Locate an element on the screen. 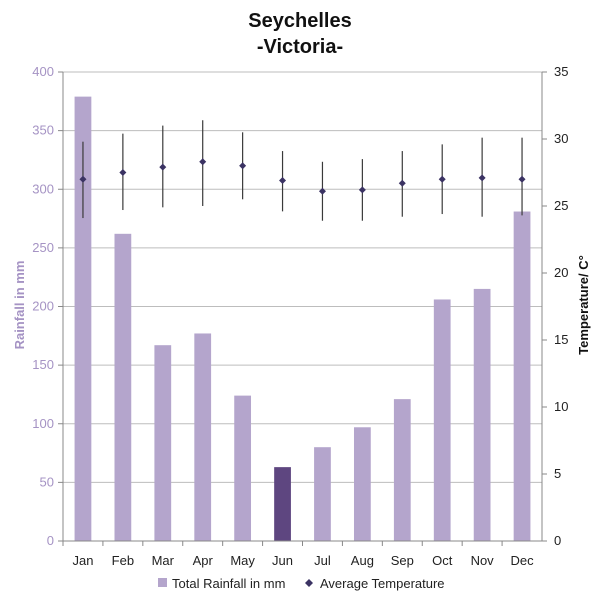  rainfall-bar-may is located at coordinates (243, 468).